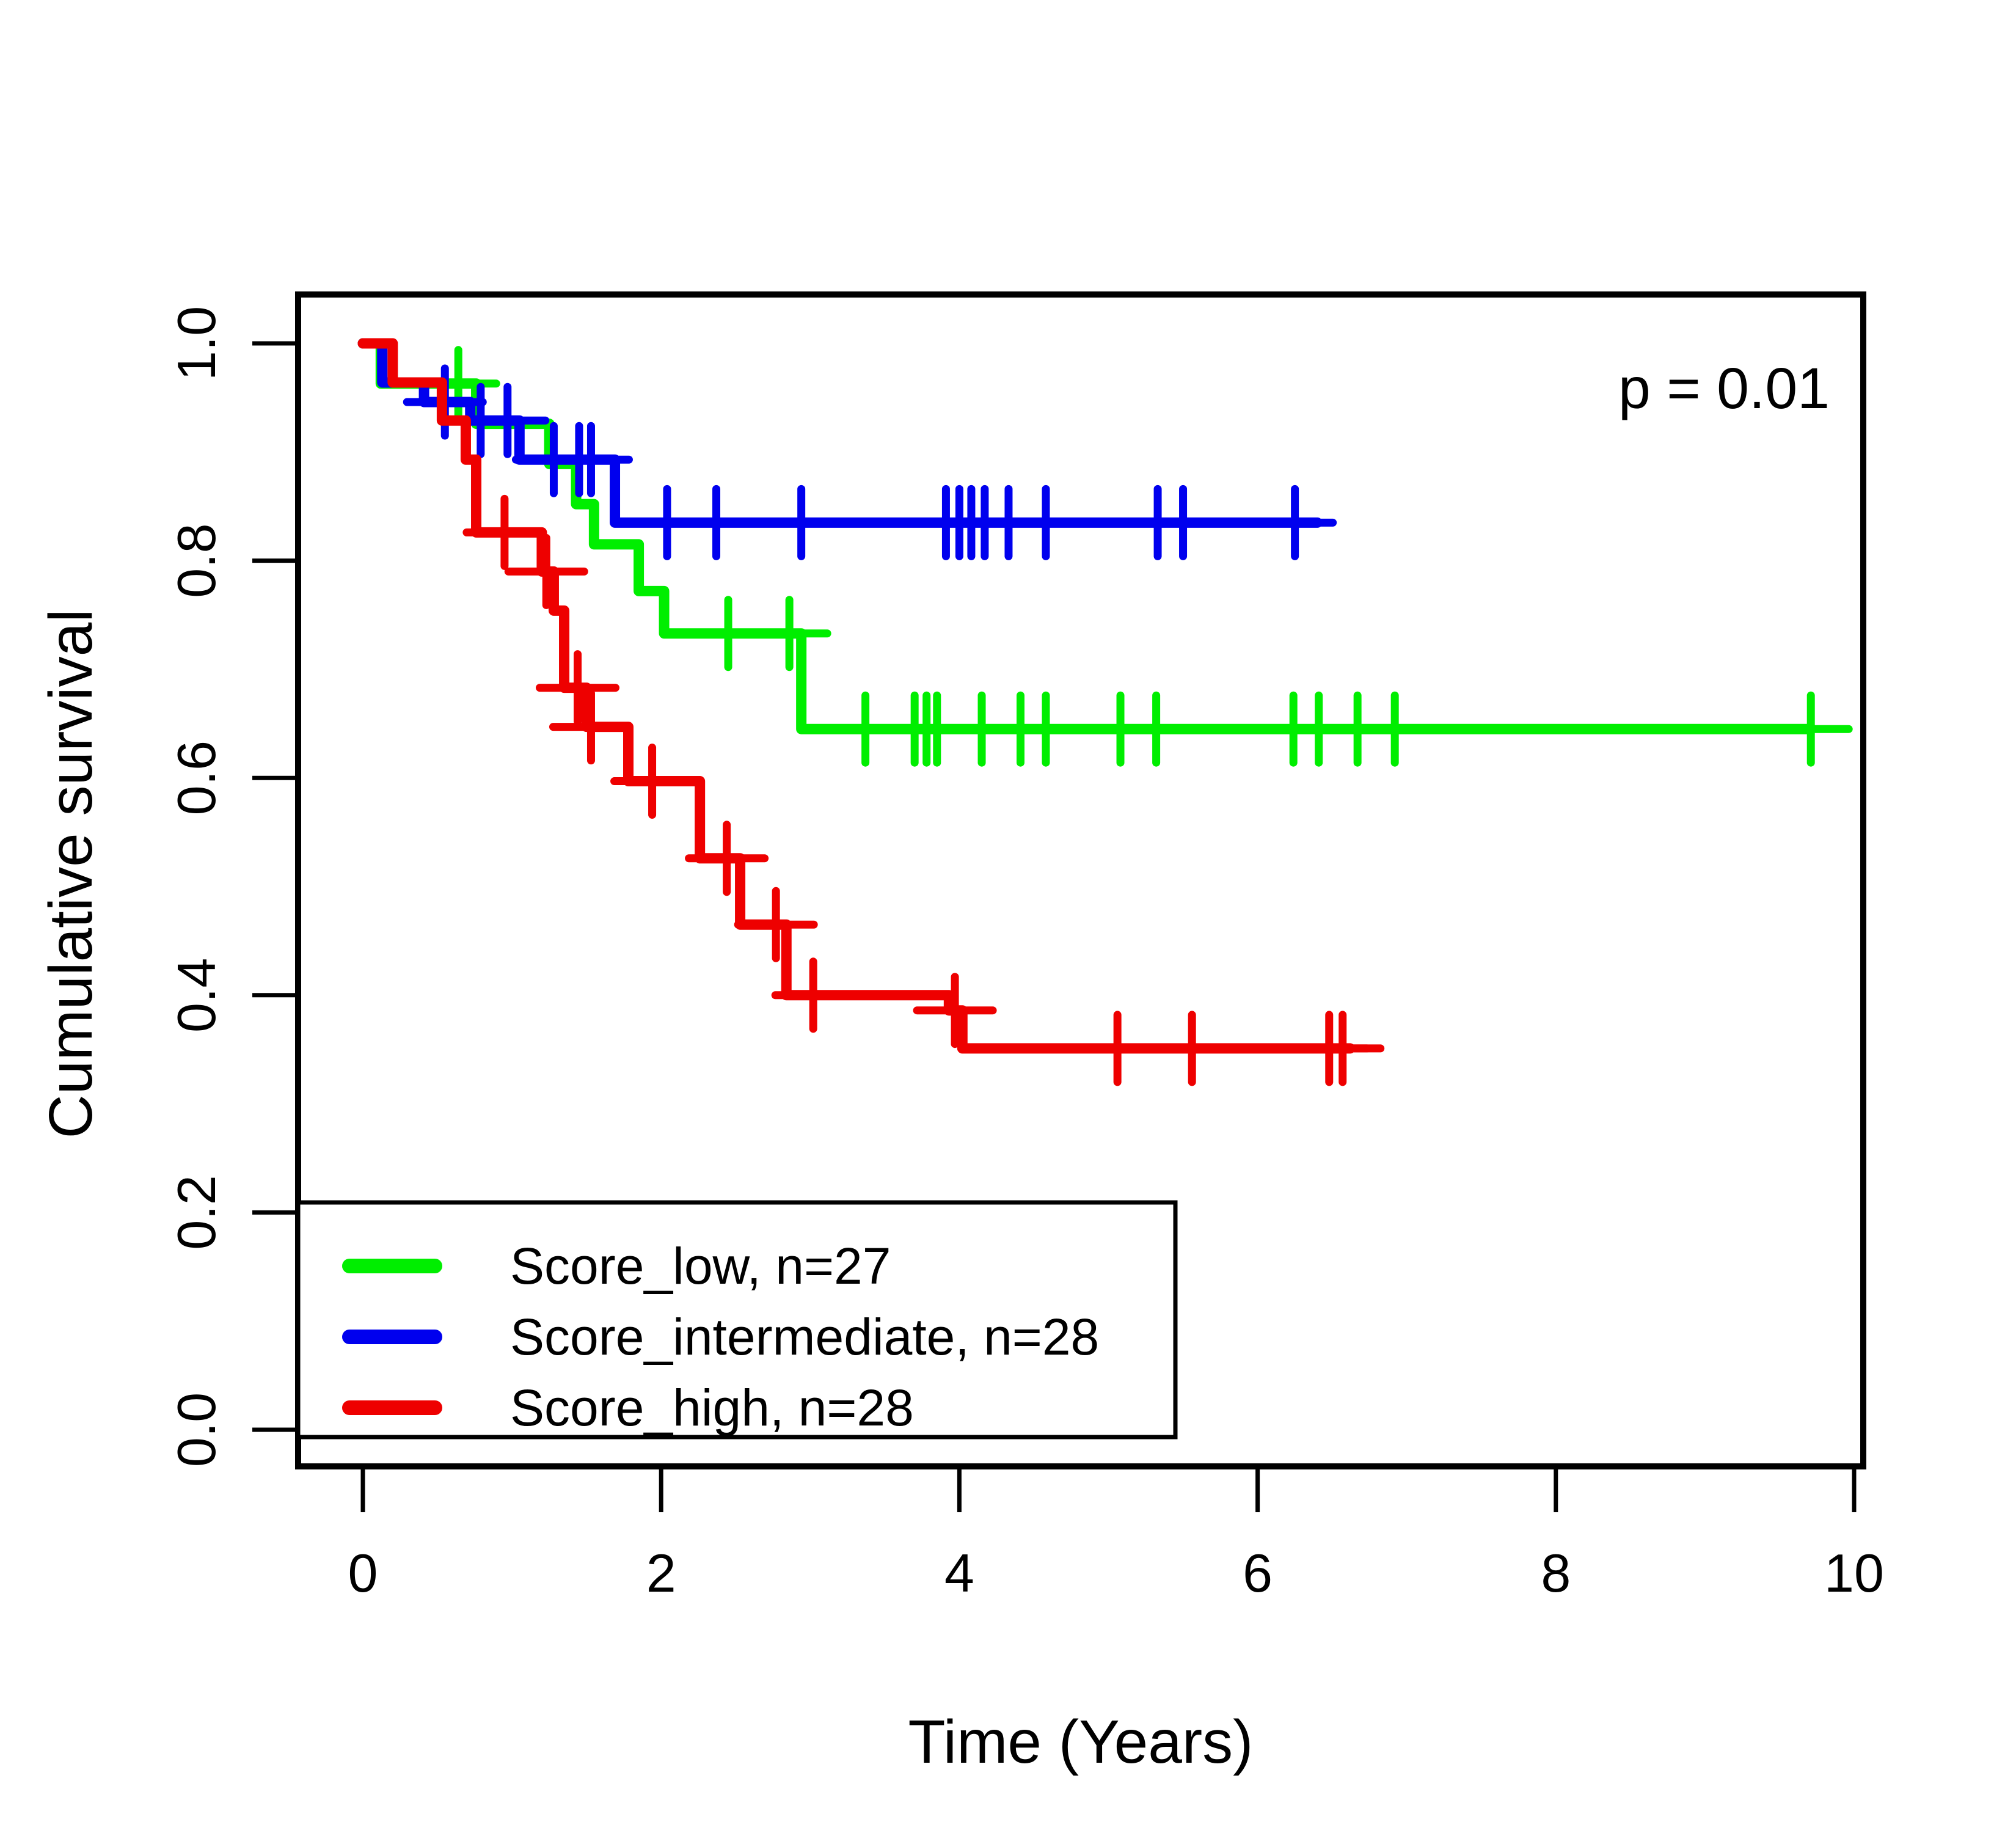 The width and height of the screenshot is (2016, 1833). What do you see at coordinates (1854, 1573) in the screenshot?
I see `x-tick-label: 10` at bounding box center [1854, 1573].